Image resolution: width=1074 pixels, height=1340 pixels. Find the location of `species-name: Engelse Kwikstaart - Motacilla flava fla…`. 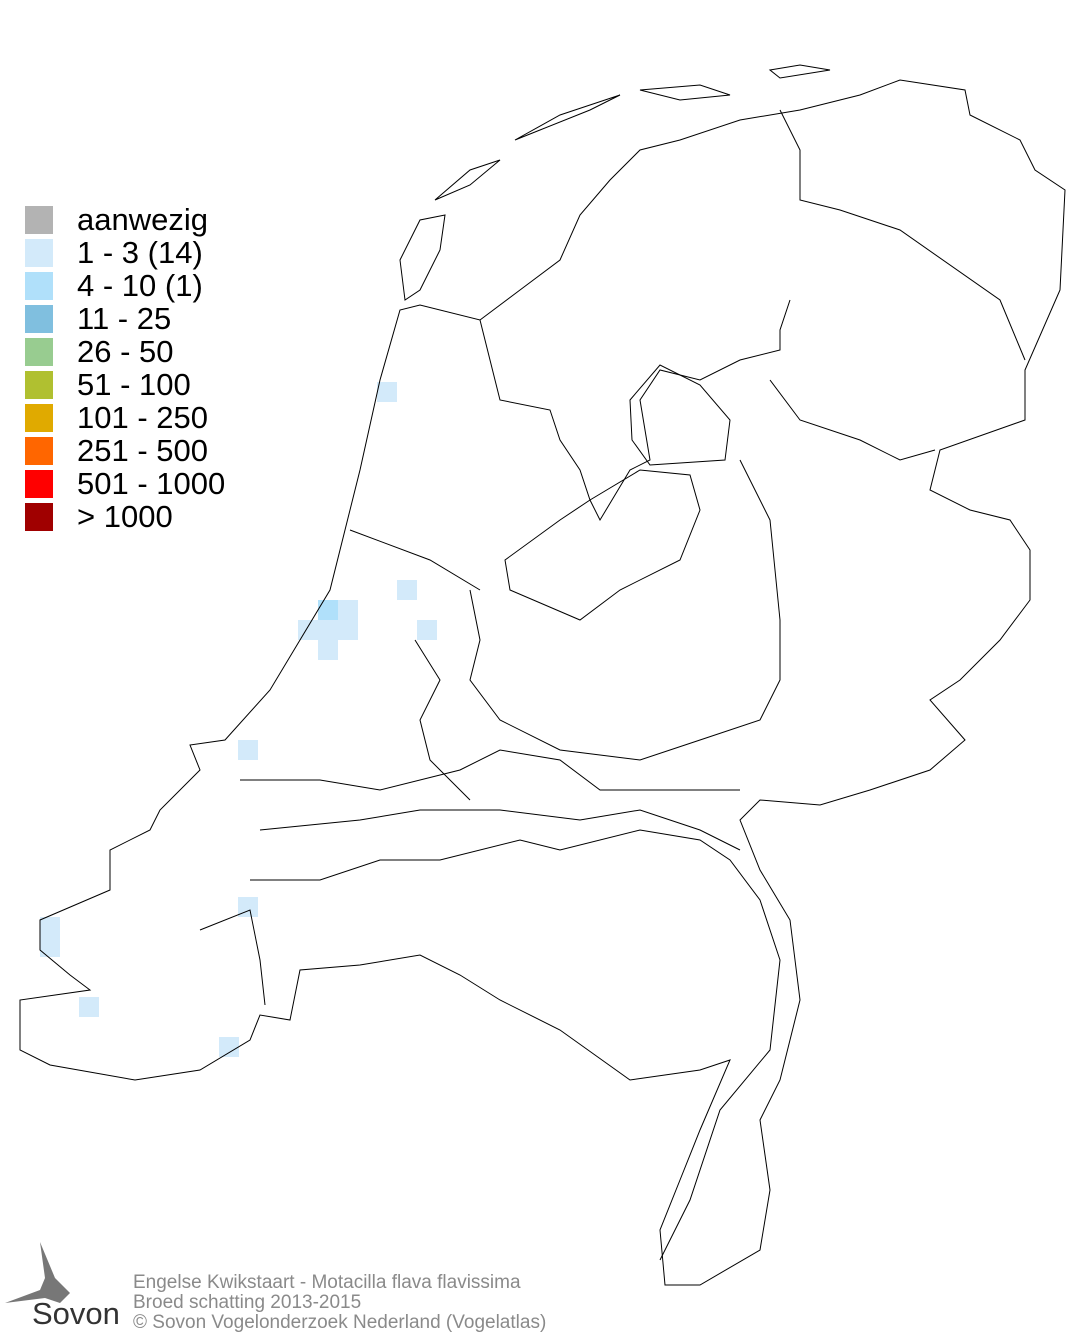

species-name: Engelse Kwikstaart - Motacilla flava fla… is located at coordinates (327, 1282).